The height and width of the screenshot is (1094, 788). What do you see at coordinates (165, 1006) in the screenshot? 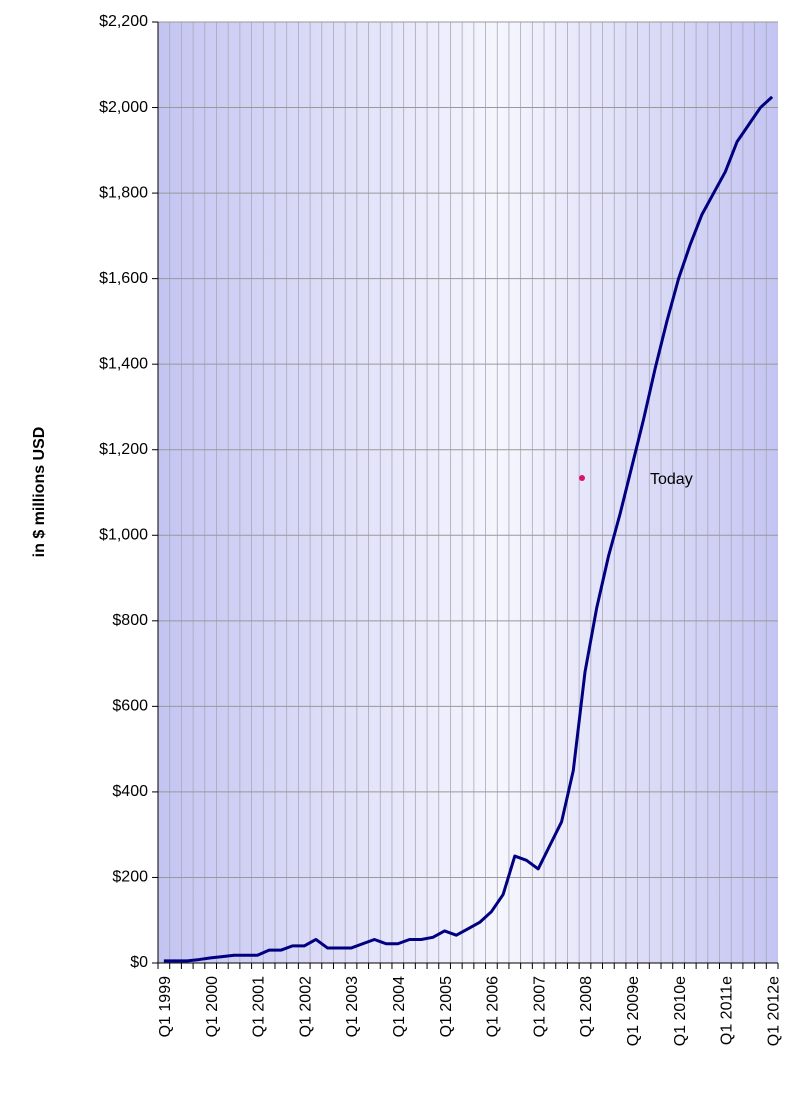
I see `x-tick-label: Q1 1999` at bounding box center [165, 1006].